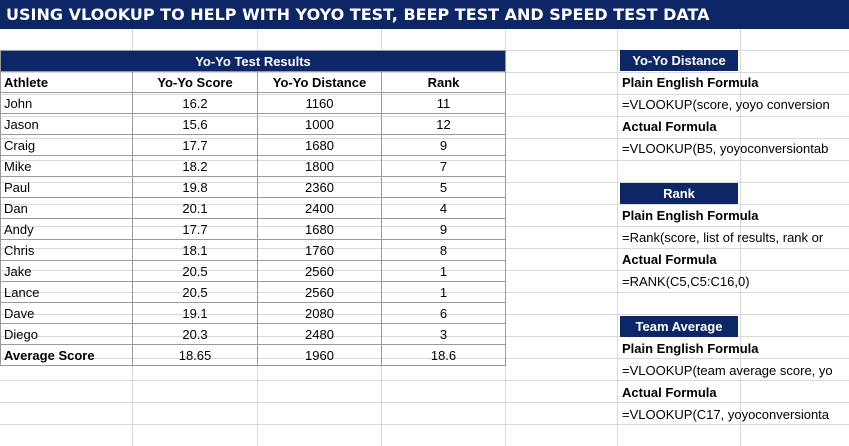  I want to click on cell-athlete: Jake, so click(66, 271).